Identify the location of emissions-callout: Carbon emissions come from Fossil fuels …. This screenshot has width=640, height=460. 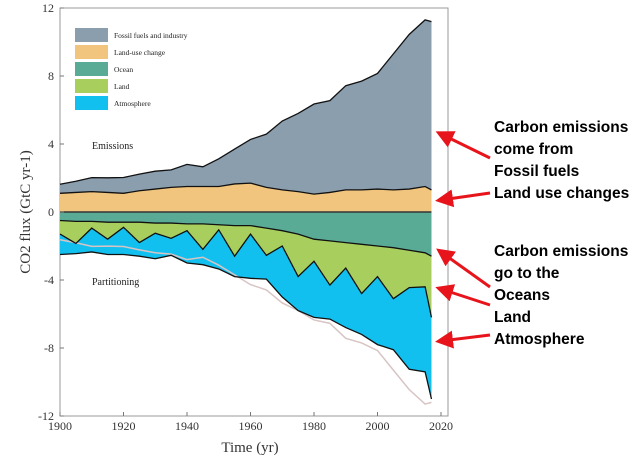
(561, 161).